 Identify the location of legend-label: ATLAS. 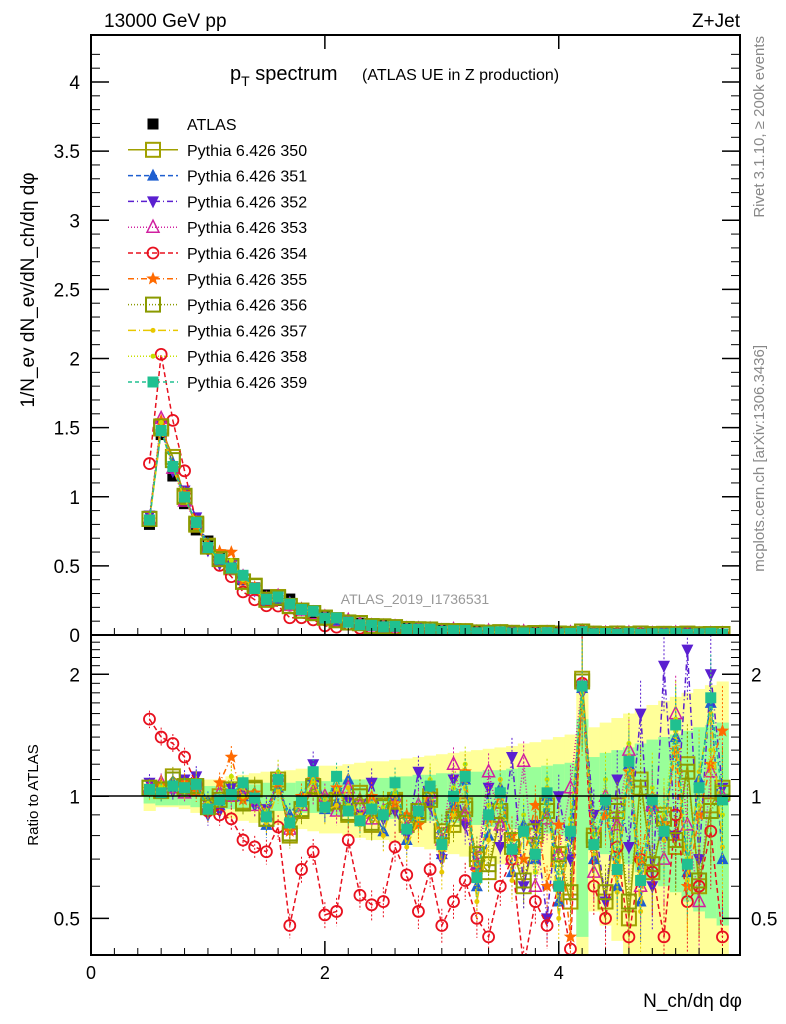
(212, 125).